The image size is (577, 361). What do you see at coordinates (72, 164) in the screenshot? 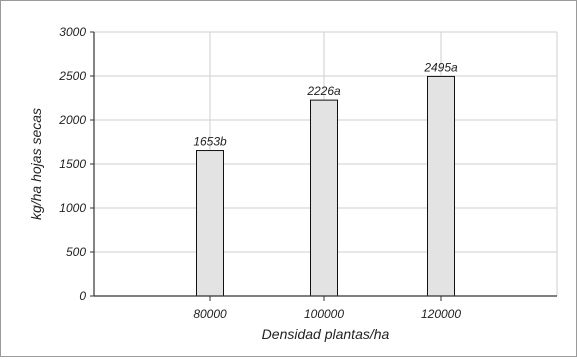
I see `y-tick-label: 1500` at bounding box center [72, 164].